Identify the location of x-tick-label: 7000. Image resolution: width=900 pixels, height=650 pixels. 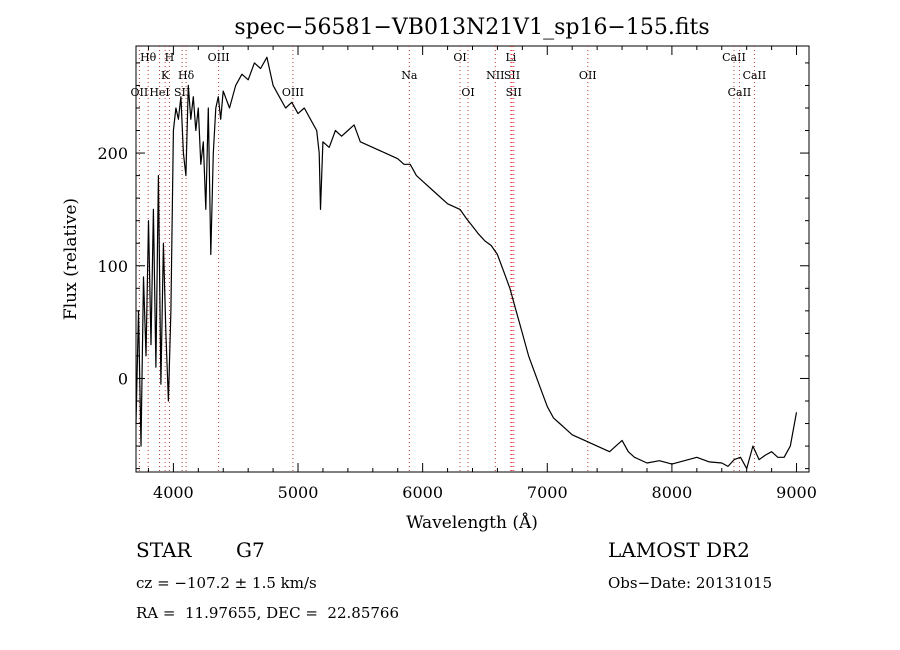
(547, 492).